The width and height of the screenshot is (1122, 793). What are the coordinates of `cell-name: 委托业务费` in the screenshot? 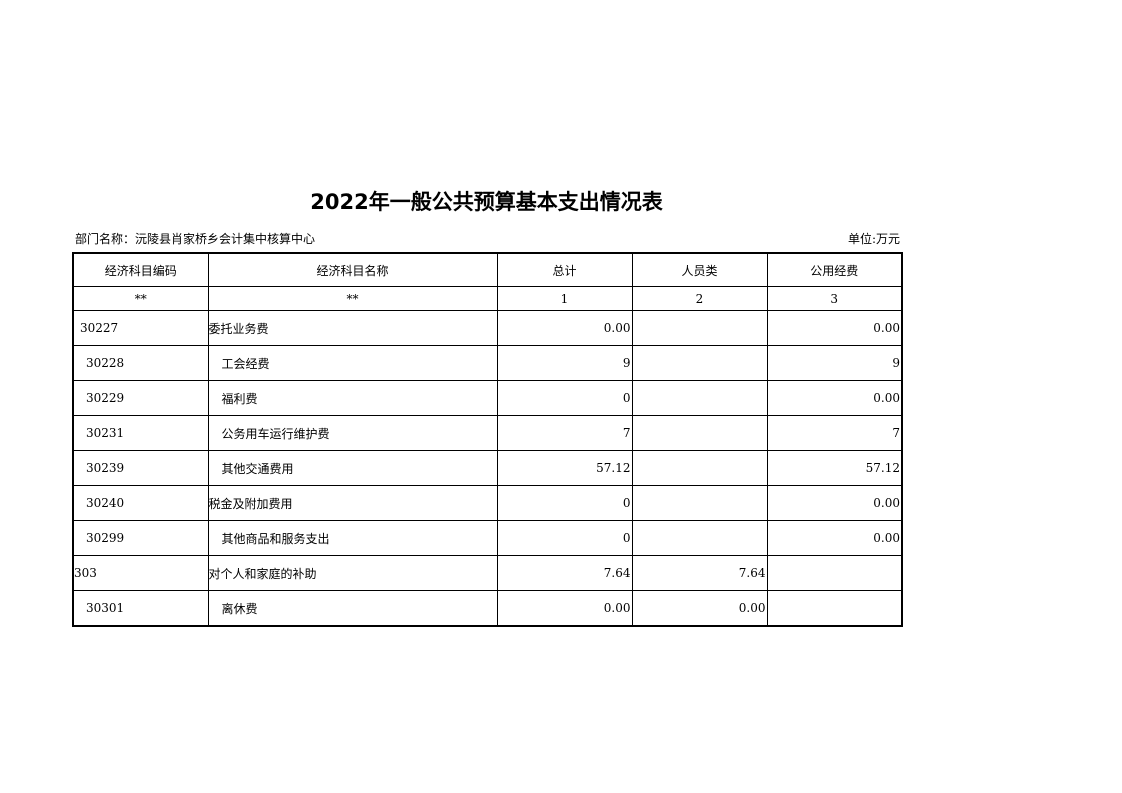 It's located at (352, 328).